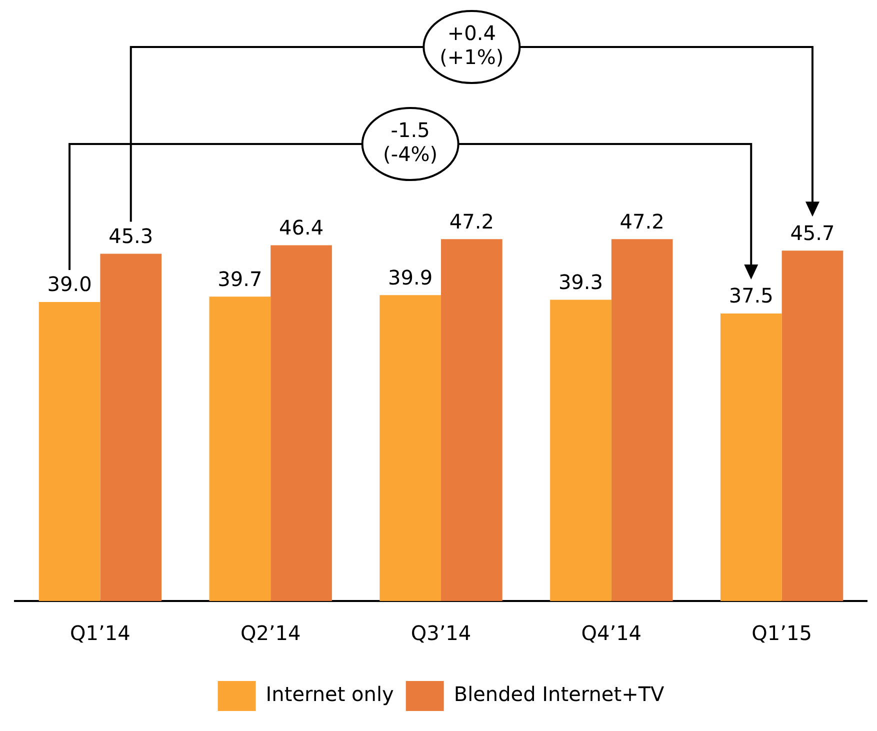 The height and width of the screenshot is (731, 877). What do you see at coordinates (410, 277) in the screenshot?
I see `data-label: 39.9` at bounding box center [410, 277].